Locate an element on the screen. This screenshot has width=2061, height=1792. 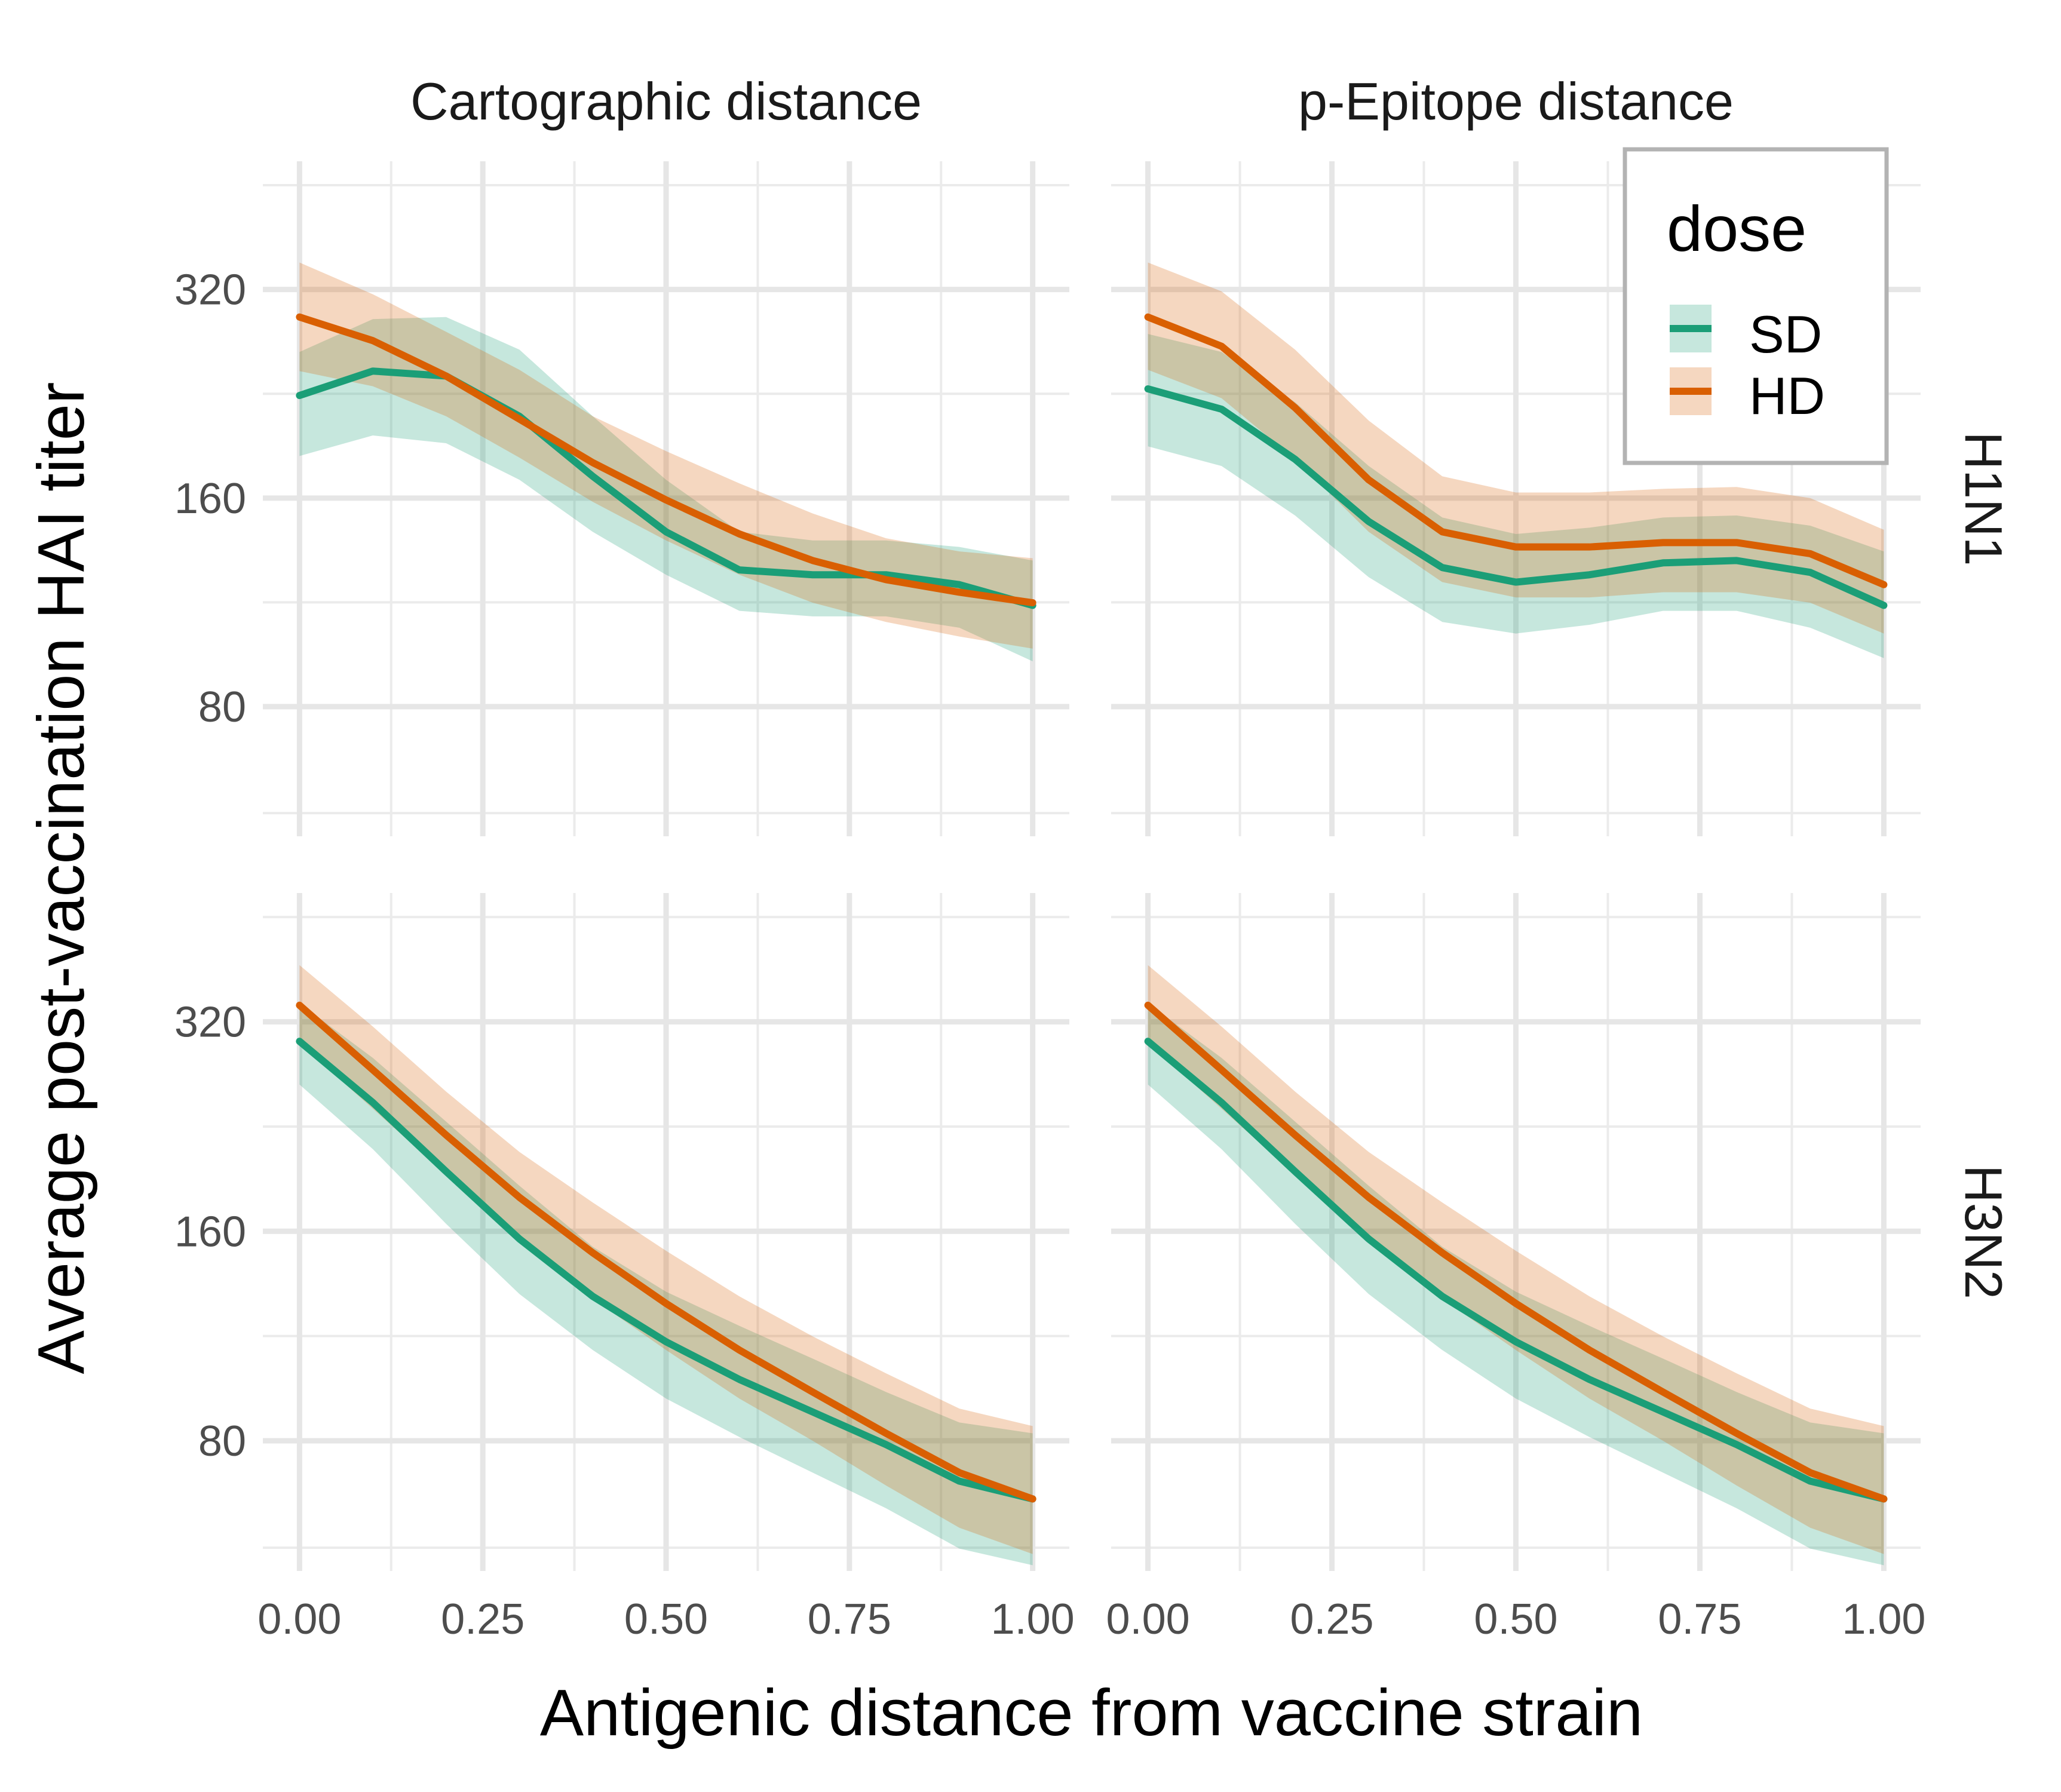
y-axis-title: Average post-vaccination HAI titer is located at coordinates (61, 878).